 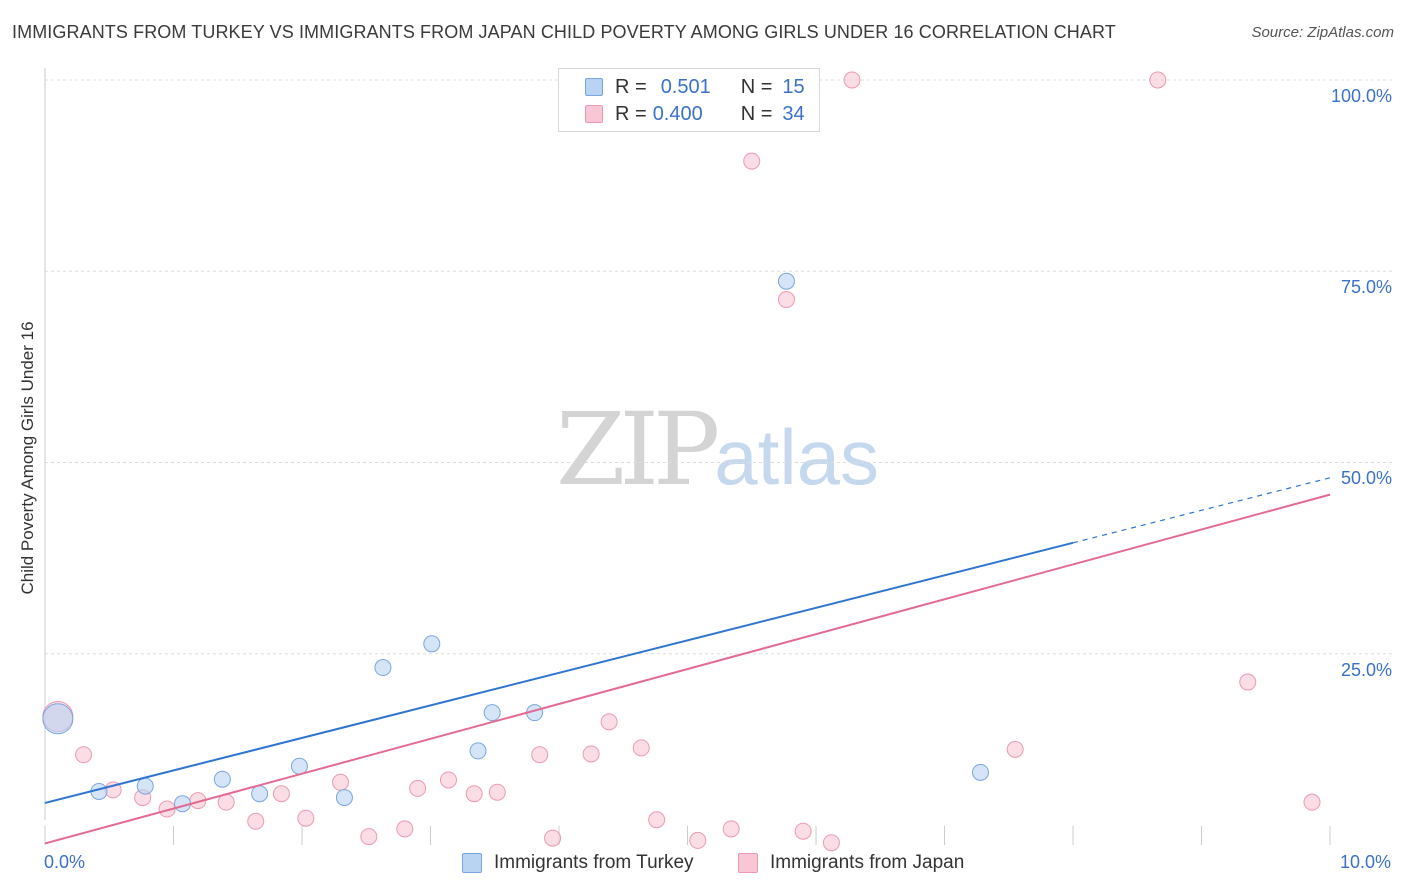 What do you see at coordinates (1361, 96) in the screenshot?
I see `y-tick-label: 100.0%` at bounding box center [1361, 96].